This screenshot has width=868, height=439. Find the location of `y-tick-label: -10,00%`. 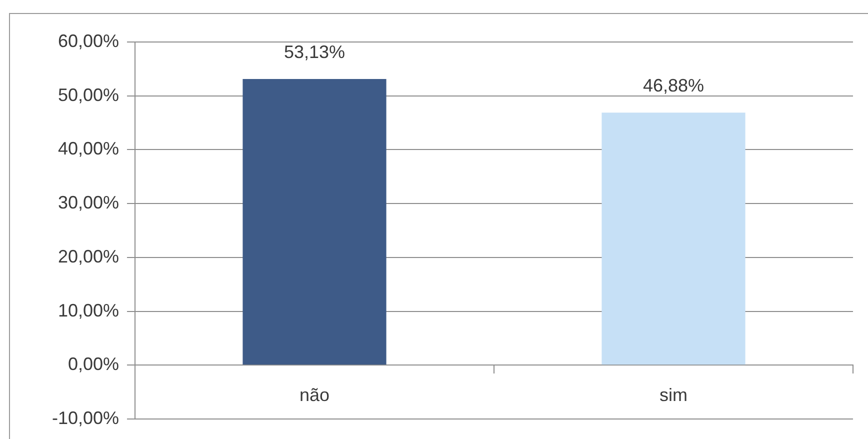

y-tick-label: -10,00% is located at coordinates (85, 418).